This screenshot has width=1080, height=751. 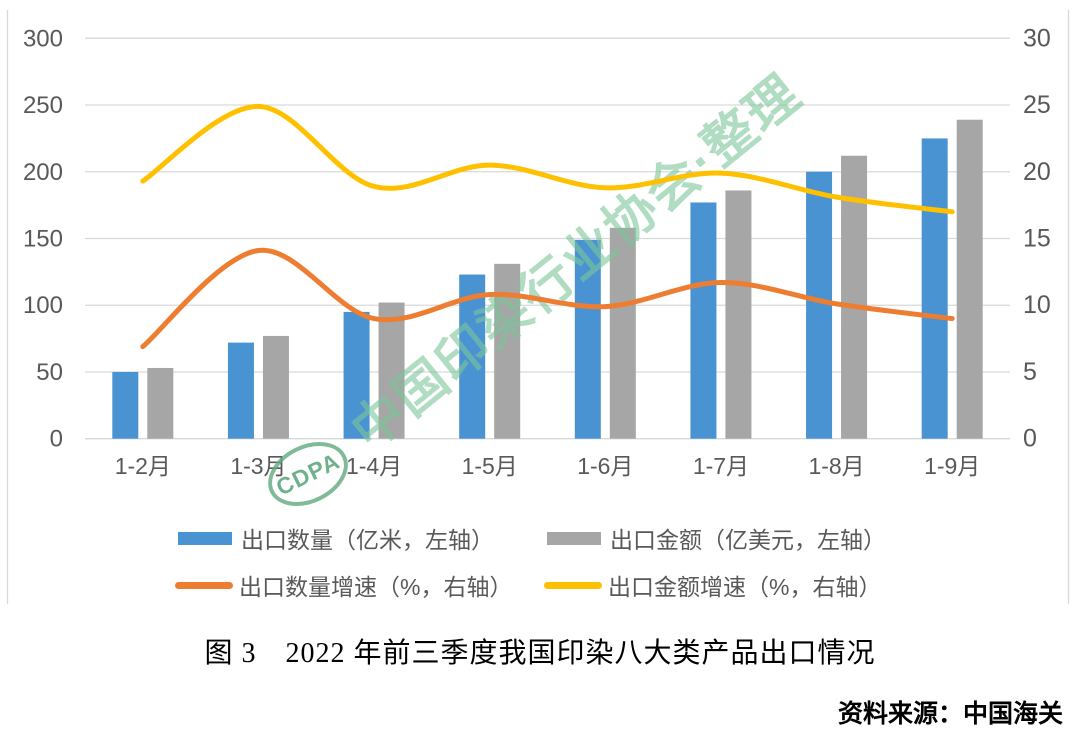 What do you see at coordinates (490, 466) in the screenshot?
I see `x-axis-label: 1-5月` at bounding box center [490, 466].